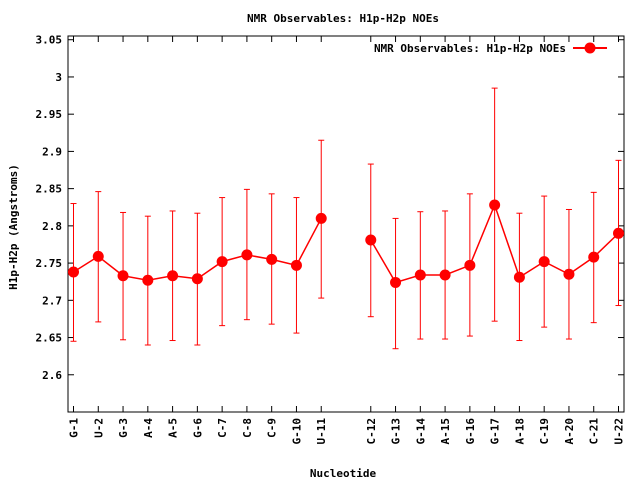 The image size is (640, 480). I want to click on legend: NMR Observables: H1p-H2p NOEs, so click(490, 48).